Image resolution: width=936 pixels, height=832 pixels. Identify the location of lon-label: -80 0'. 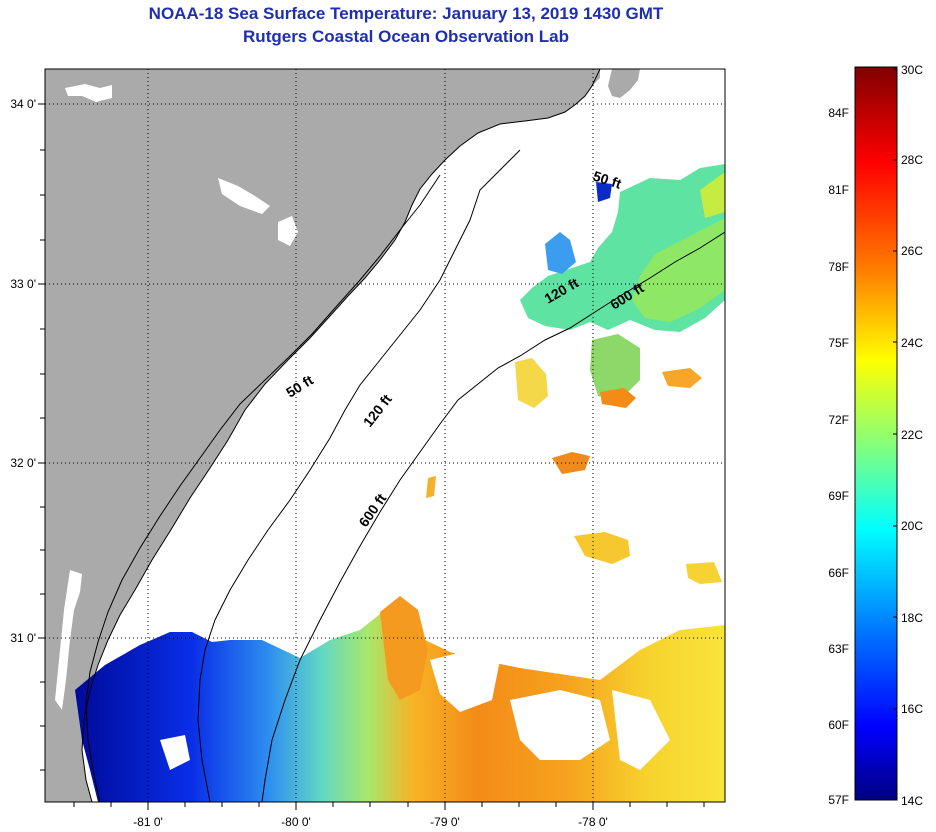
(296, 822).